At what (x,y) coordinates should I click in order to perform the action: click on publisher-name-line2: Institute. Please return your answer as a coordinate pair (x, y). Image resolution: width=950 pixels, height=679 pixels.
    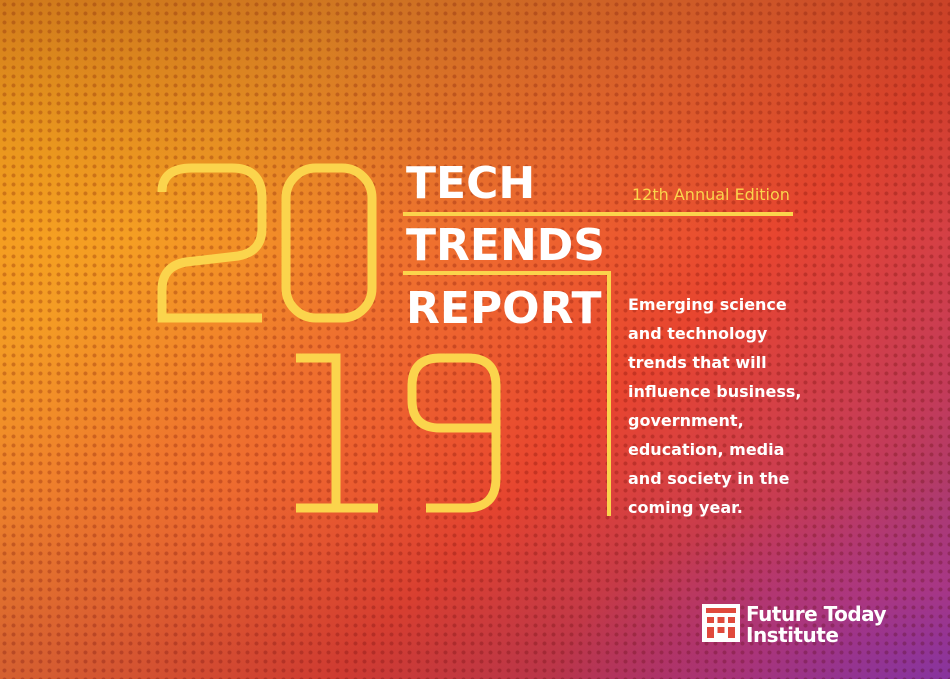
    Looking at the image, I should click on (792, 635).